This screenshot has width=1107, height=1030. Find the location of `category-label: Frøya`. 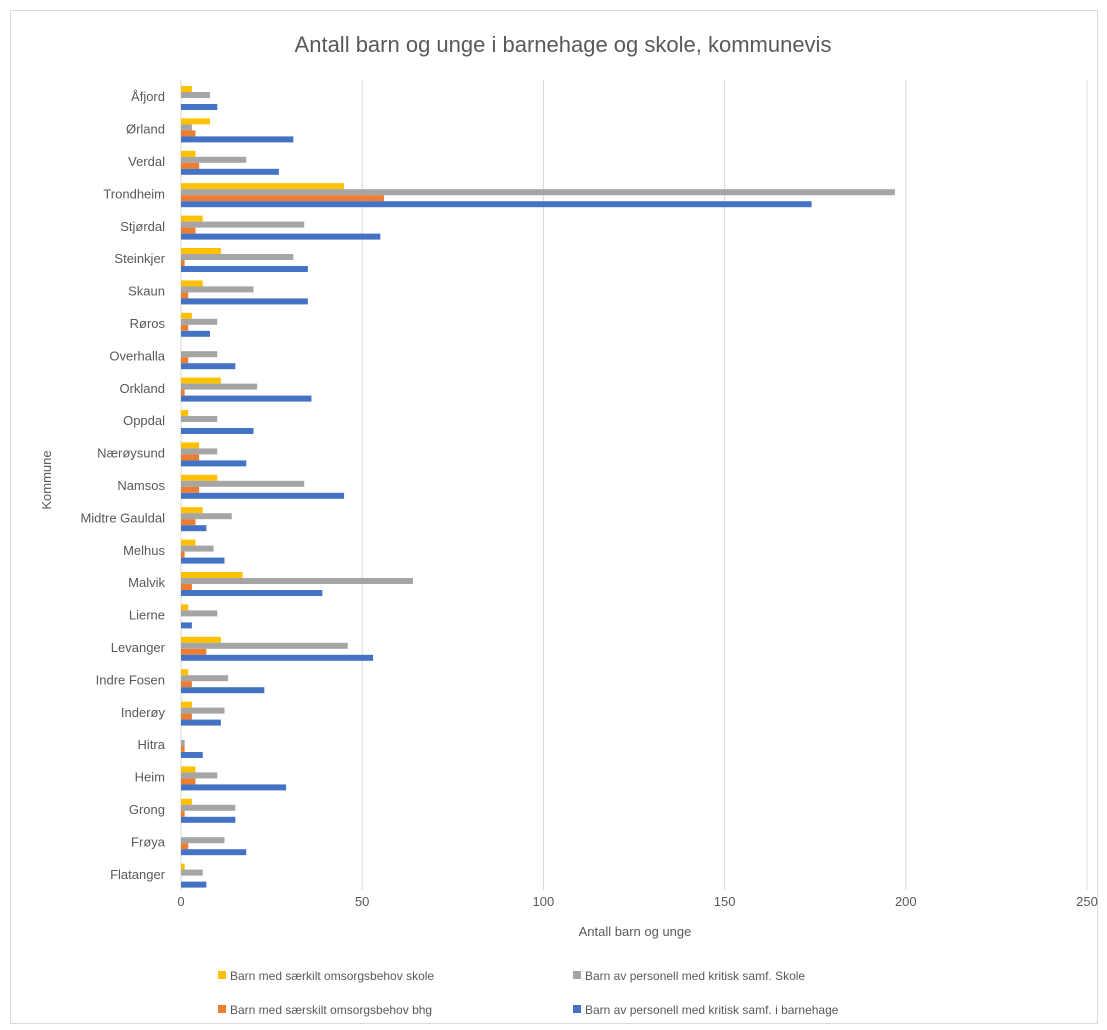

category-label: Frøya is located at coordinates (148, 841).